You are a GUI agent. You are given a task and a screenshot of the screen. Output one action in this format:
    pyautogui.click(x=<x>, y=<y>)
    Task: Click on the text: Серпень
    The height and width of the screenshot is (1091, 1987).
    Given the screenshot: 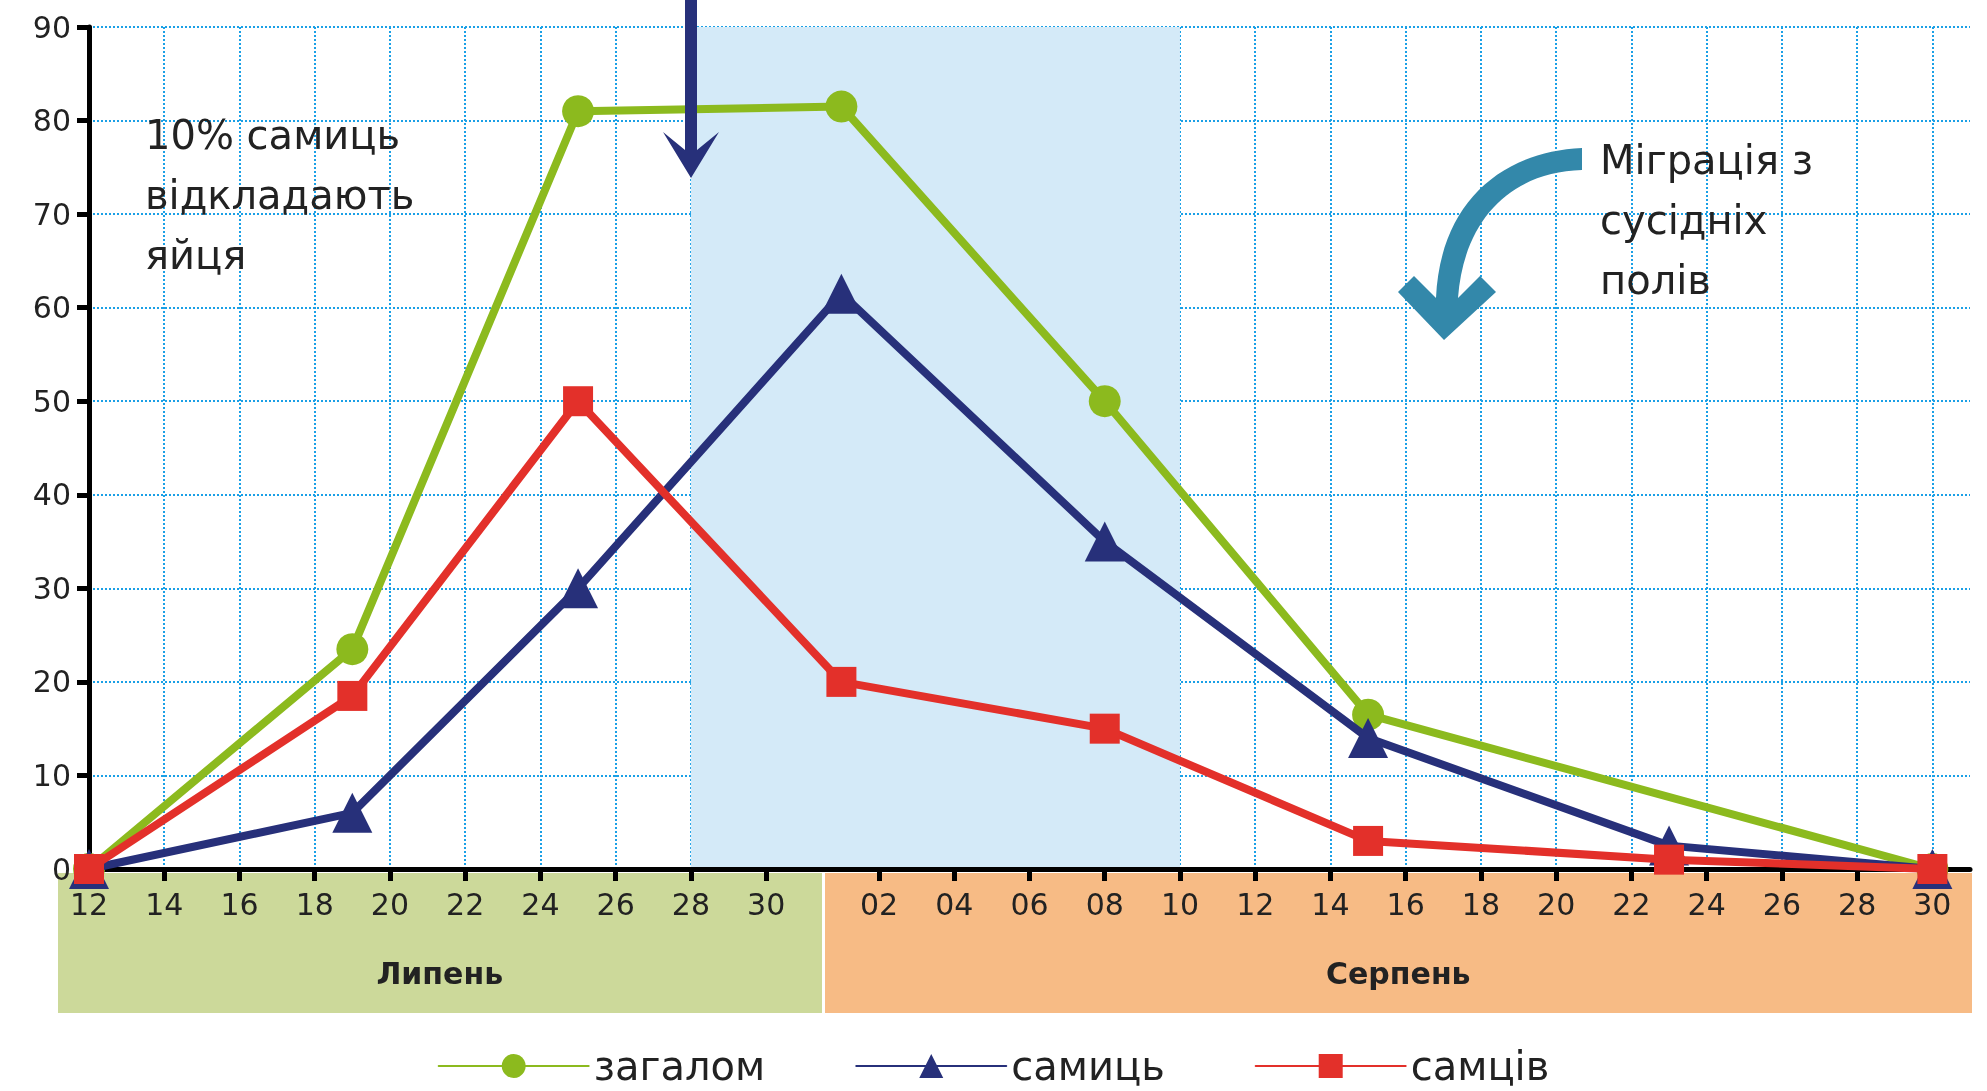 What is the action you would take?
    pyautogui.click(x=1398, y=973)
    